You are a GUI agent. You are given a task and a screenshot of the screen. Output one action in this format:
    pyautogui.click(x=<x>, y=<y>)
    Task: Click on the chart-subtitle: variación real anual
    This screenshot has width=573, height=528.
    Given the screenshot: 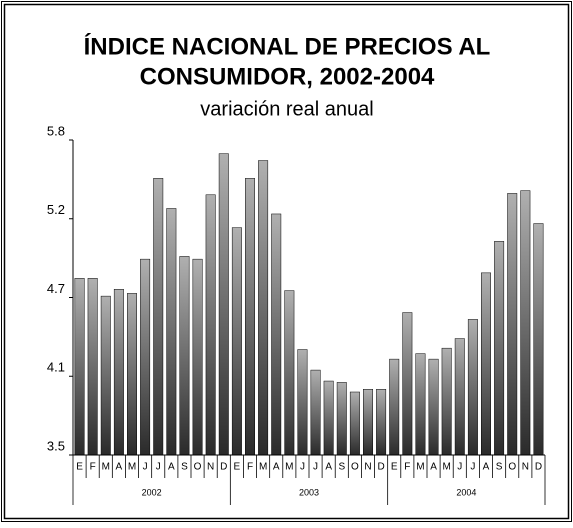 What is the action you would take?
    pyautogui.click(x=286, y=109)
    